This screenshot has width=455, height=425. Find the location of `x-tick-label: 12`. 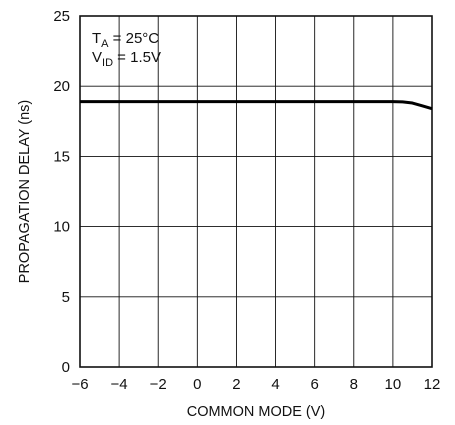

x-tick-label: 12 is located at coordinates (432, 384).